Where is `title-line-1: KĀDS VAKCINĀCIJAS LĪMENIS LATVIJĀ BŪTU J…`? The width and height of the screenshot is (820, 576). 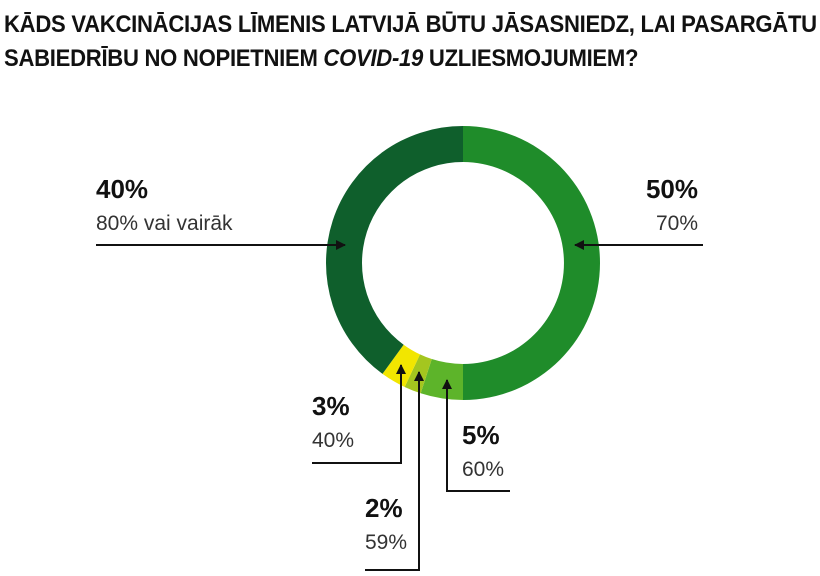
title-line-1: KĀDS VAKCINĀCIJAS LĪMENIS LATVIJĀ BŪTU J… is located at coordinates (410, 24).